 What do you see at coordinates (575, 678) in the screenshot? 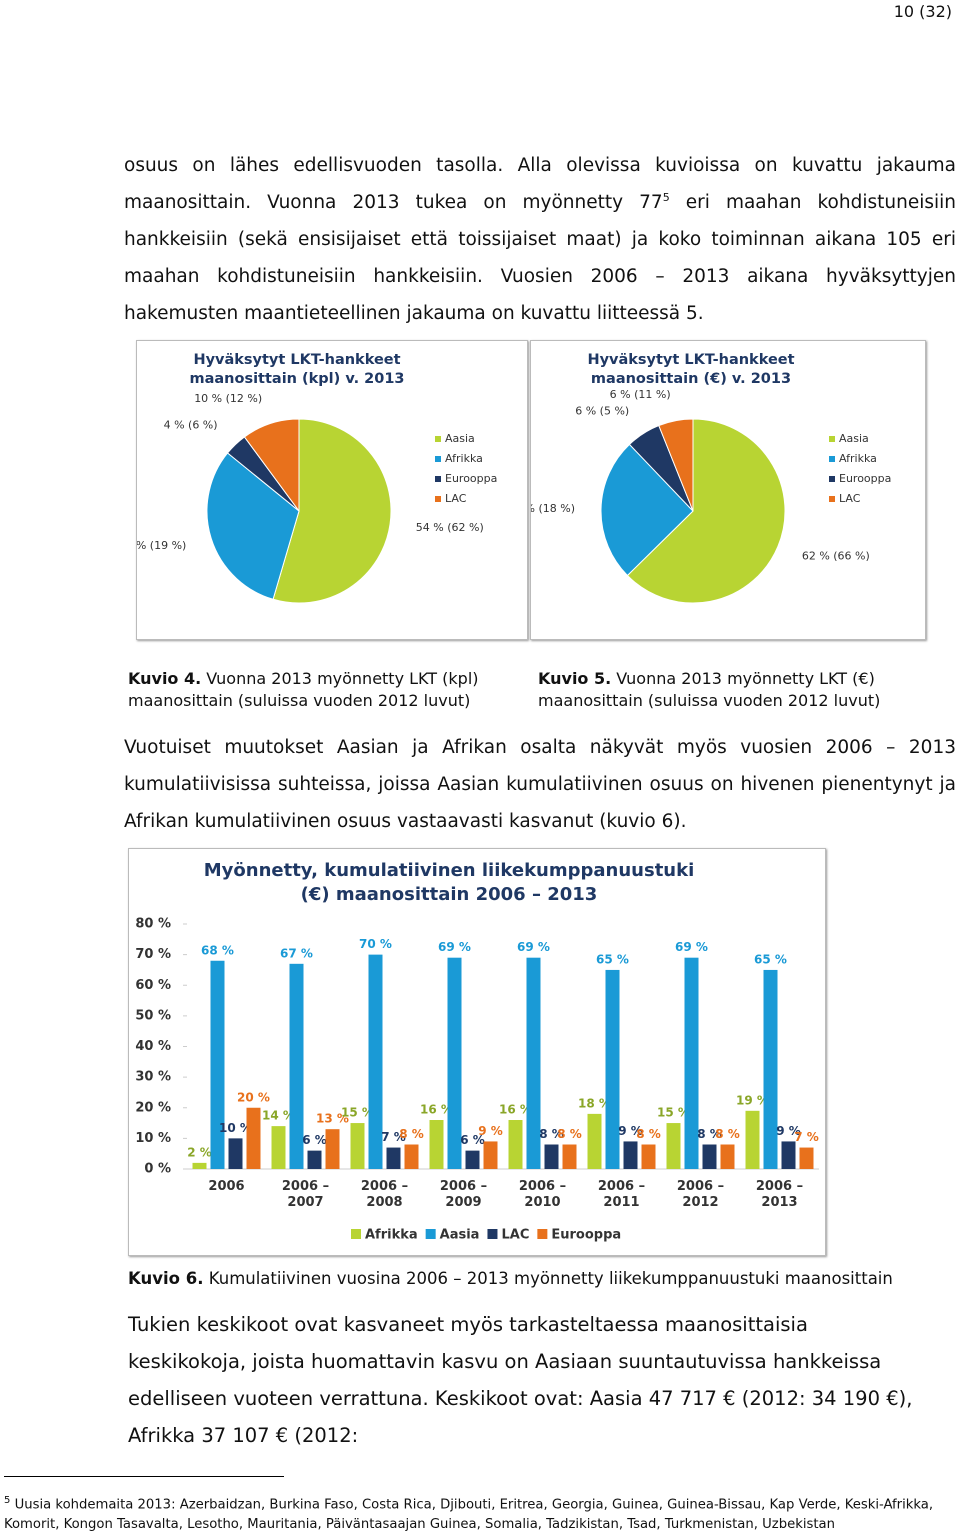
I see `caption-label: Kuvio 5.` at bounding box center [575, 678].